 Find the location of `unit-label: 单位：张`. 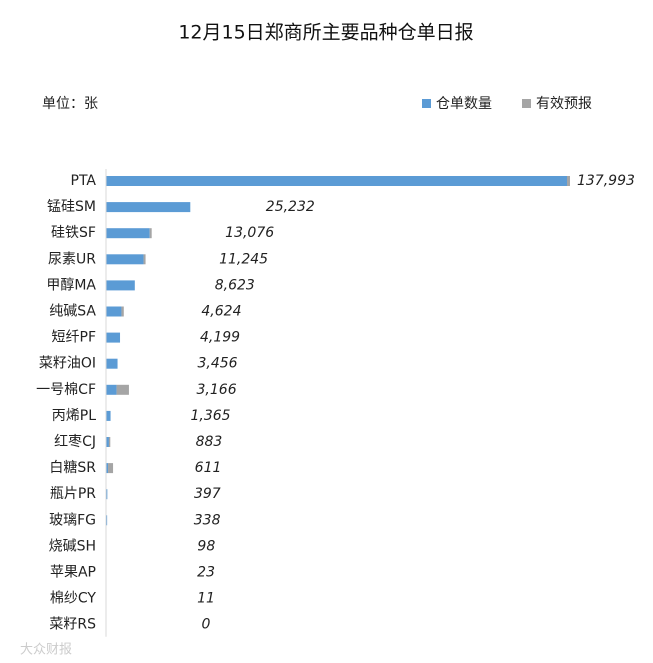

unit-label: 单位：张 is located at coordinates (70, 104).